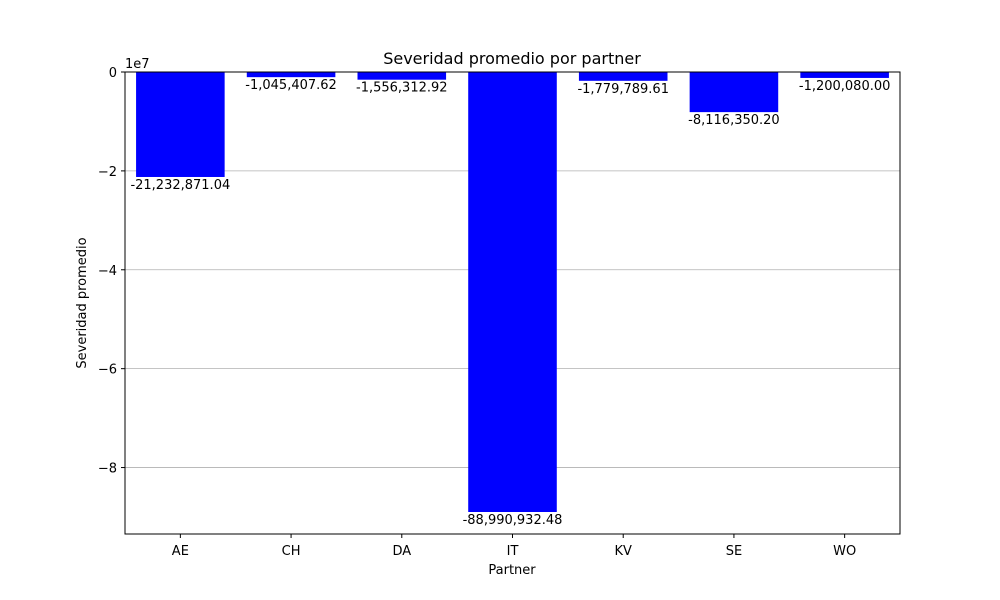  I want to click on x-tick-label: CH, so click(291, 551).